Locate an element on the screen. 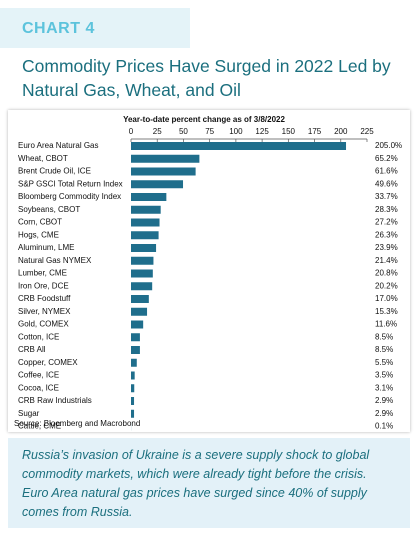 This screenshot has height=533, width=420. category-label: Gold, COMEX is located at coordinates (43, 324).